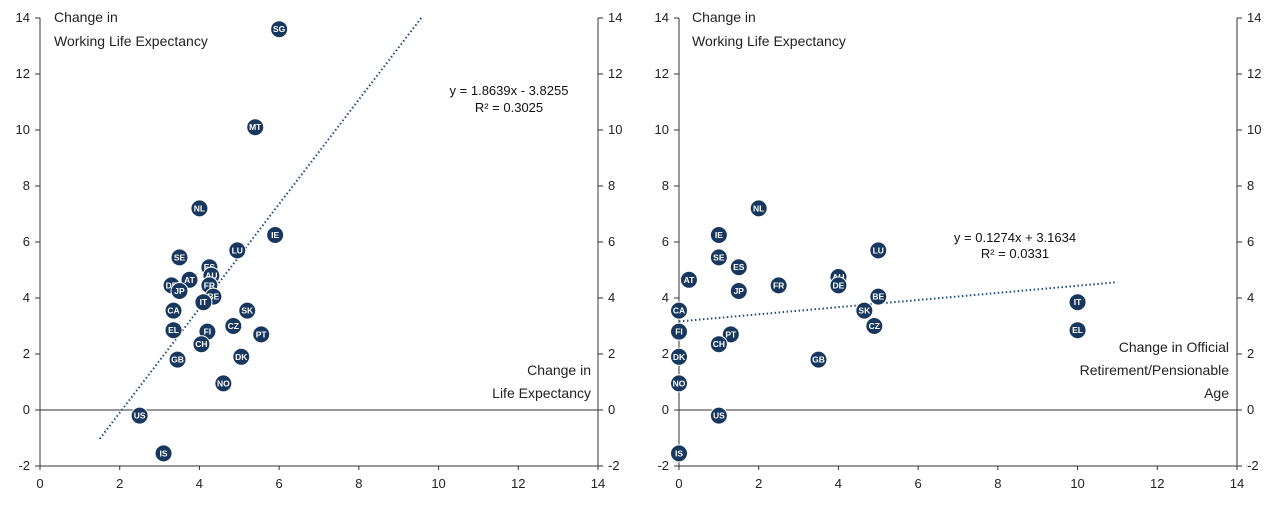 Image resolution: width=1280 pixels, height=515 pixels. What do you see at coordinates (1077, 302) in the screenshot?
I see `data-point-it: IT` at bounding box center [1077, 302].